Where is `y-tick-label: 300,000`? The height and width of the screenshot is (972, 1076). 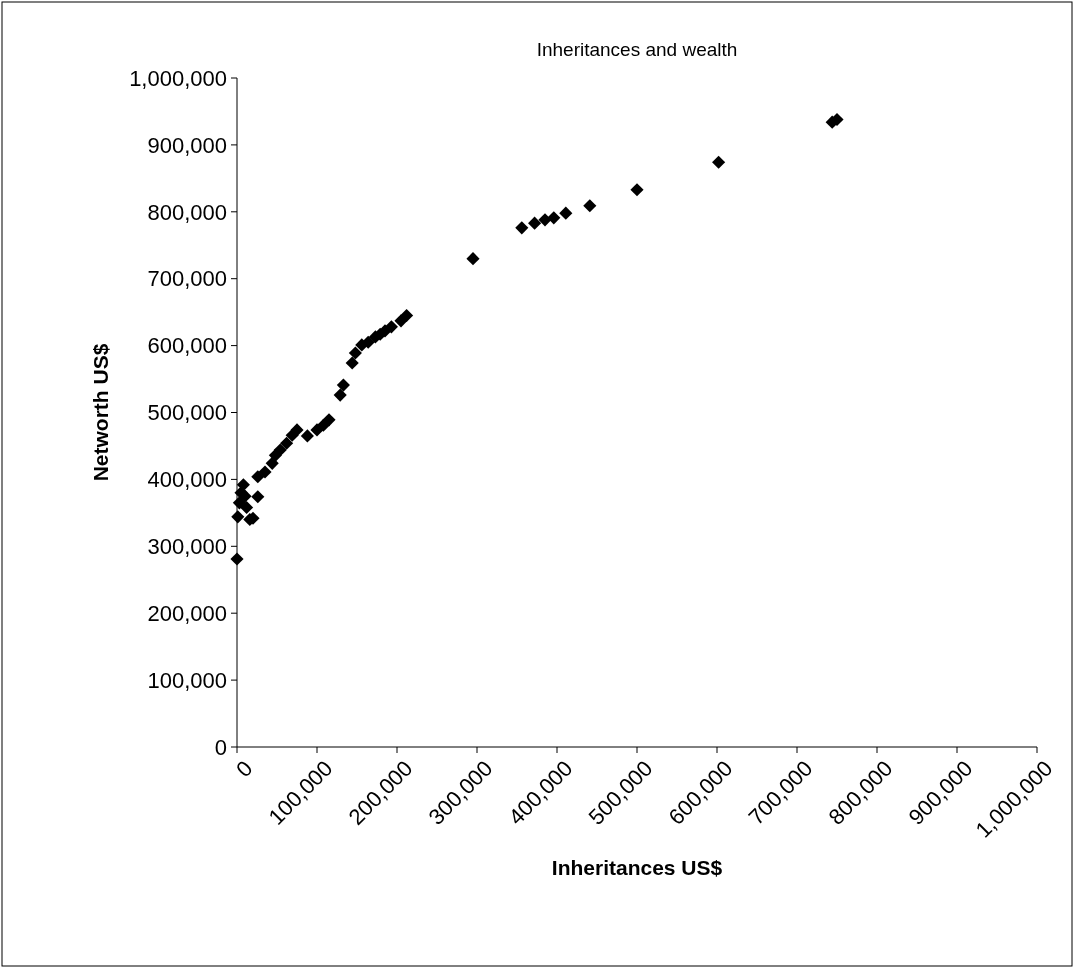
y-tick-label: 300,000 is located at coordinates (187, 546).